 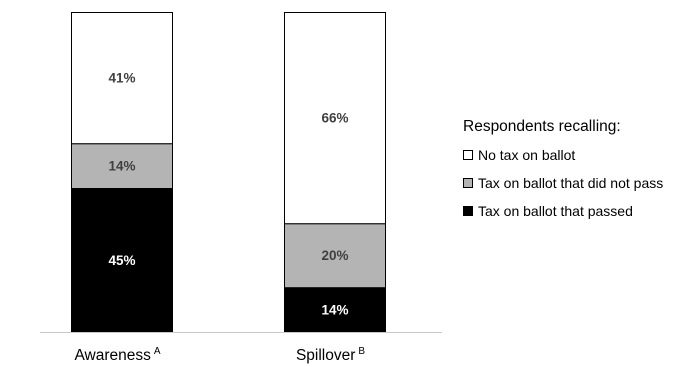 What do you see at coordinates (571, 183) in the screenshot?
I see `legend-label-tax-on-ballot-that-did-not-pass: Tax on ballot that did not pass` at bounding box center [571, 183].